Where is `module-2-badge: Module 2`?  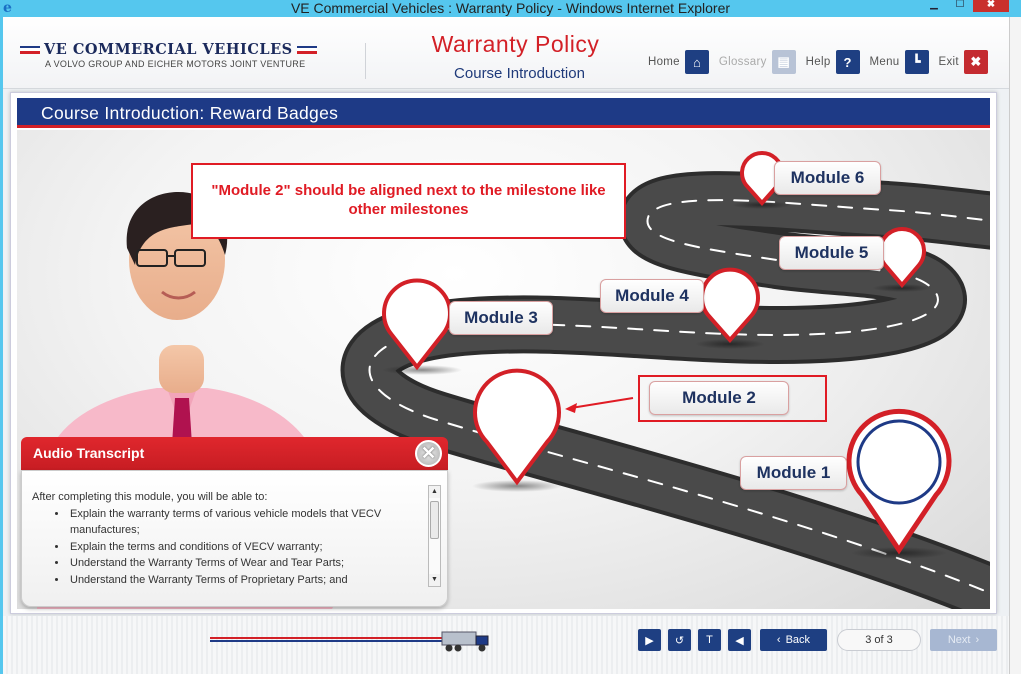
module-2-badge: Module 2 is located at coordinates (719, 398).